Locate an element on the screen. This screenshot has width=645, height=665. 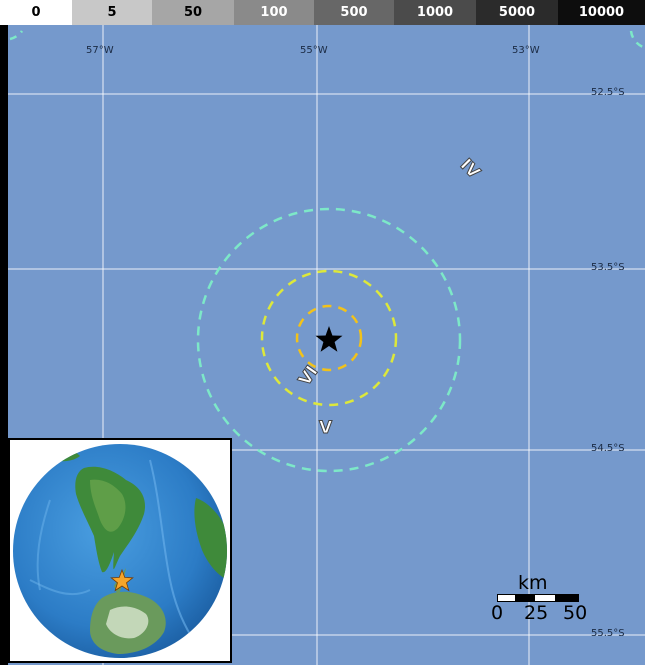
scale-tick: 25 is located at coordinates (536, 613).